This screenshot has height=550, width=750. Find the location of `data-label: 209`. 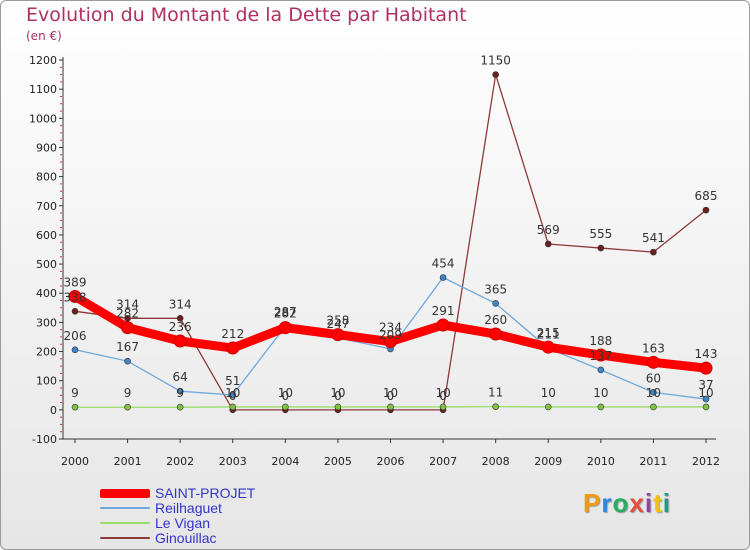

data-label: 209 is located at coordinates (390, 335).